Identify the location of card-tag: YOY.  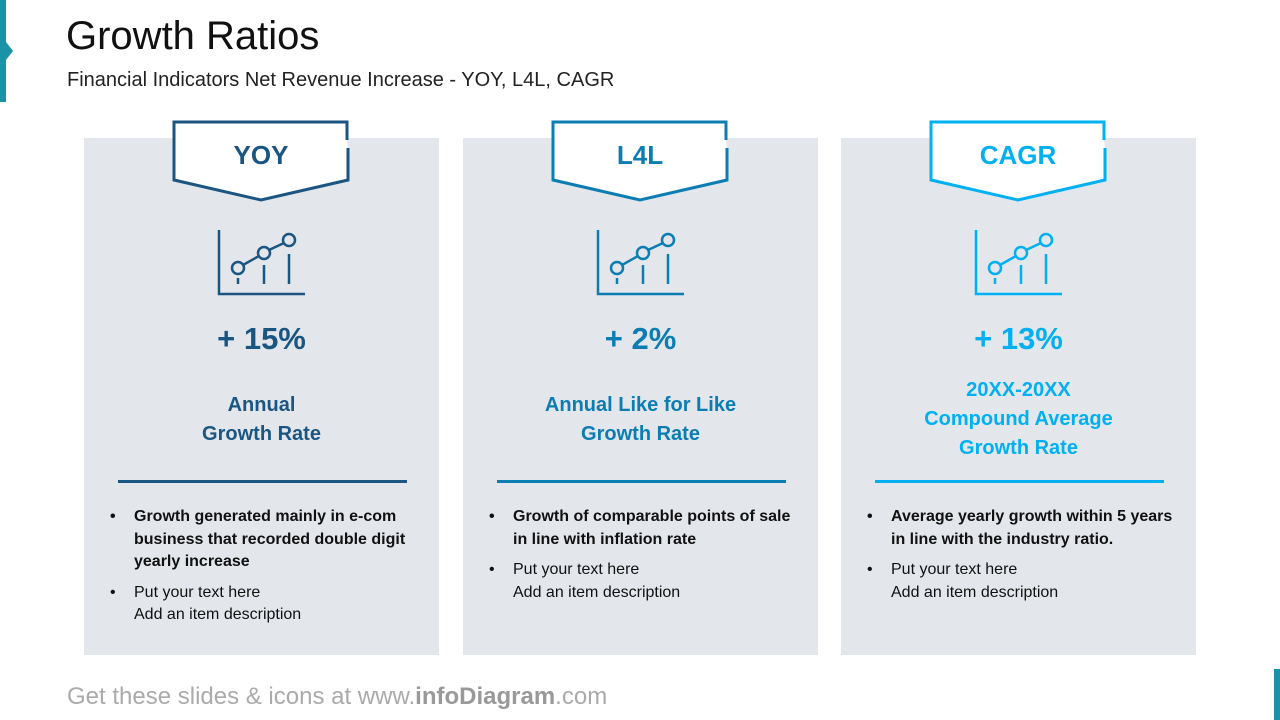
(261, 161).